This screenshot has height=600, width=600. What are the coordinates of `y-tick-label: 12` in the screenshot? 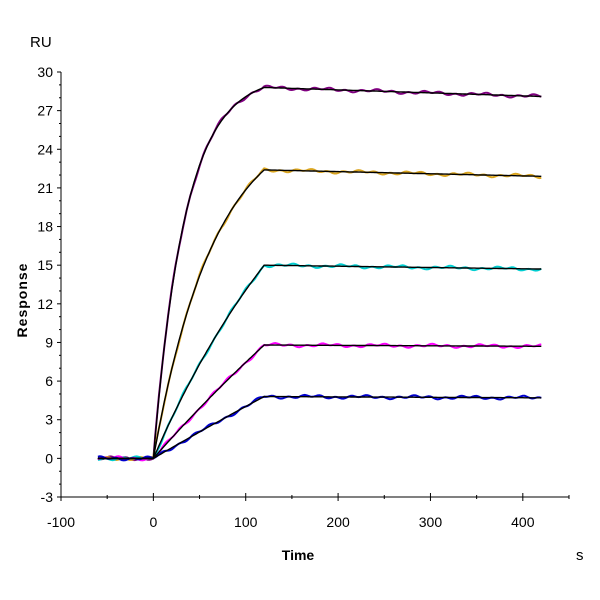 It's located at (45, 304).